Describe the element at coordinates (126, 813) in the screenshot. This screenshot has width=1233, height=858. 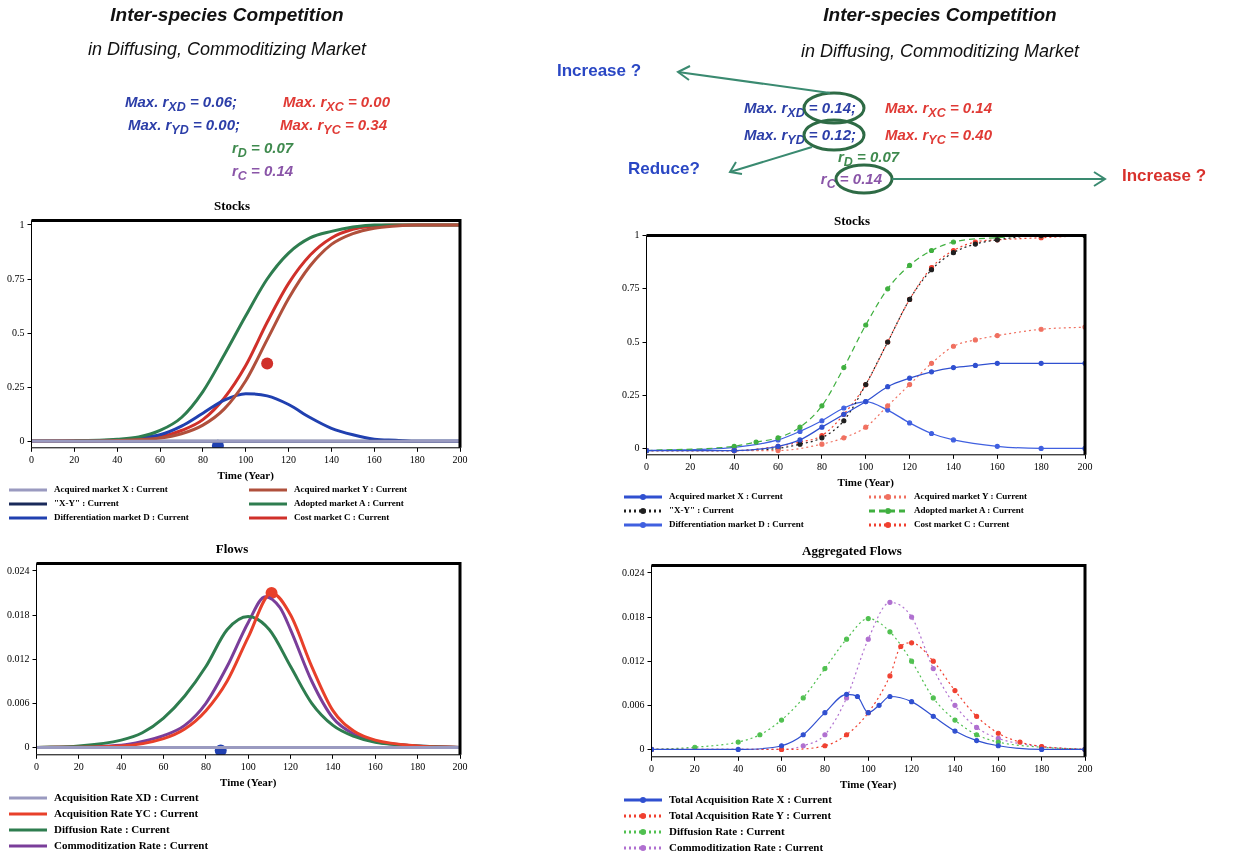
I see `legend-label: Acquisition Rate YC : Current` at that location.